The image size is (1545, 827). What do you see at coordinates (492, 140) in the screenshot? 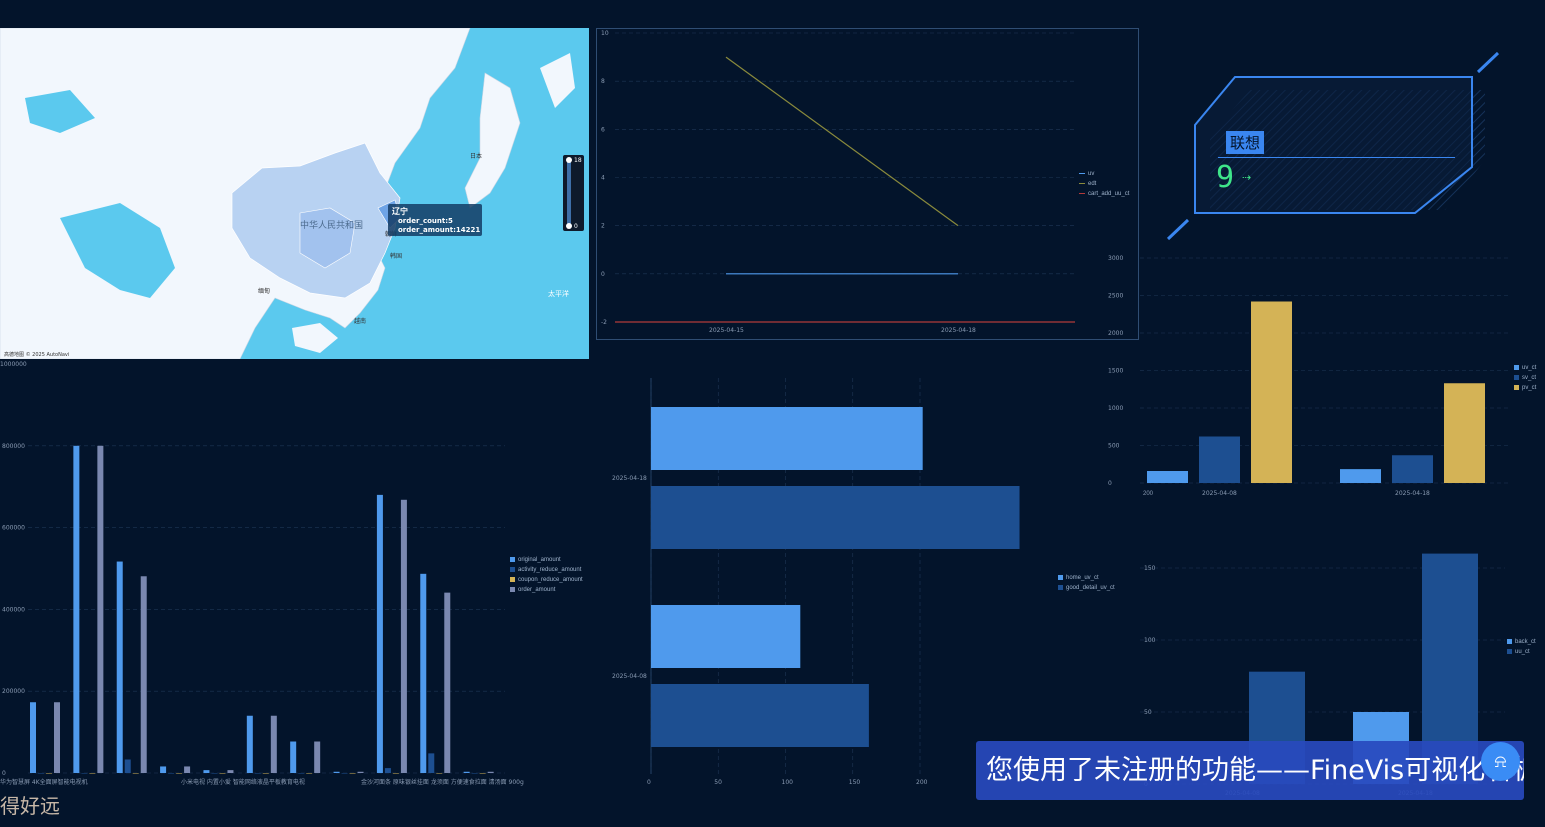
I see `japan-landmass` at bounding box center [492, 140].